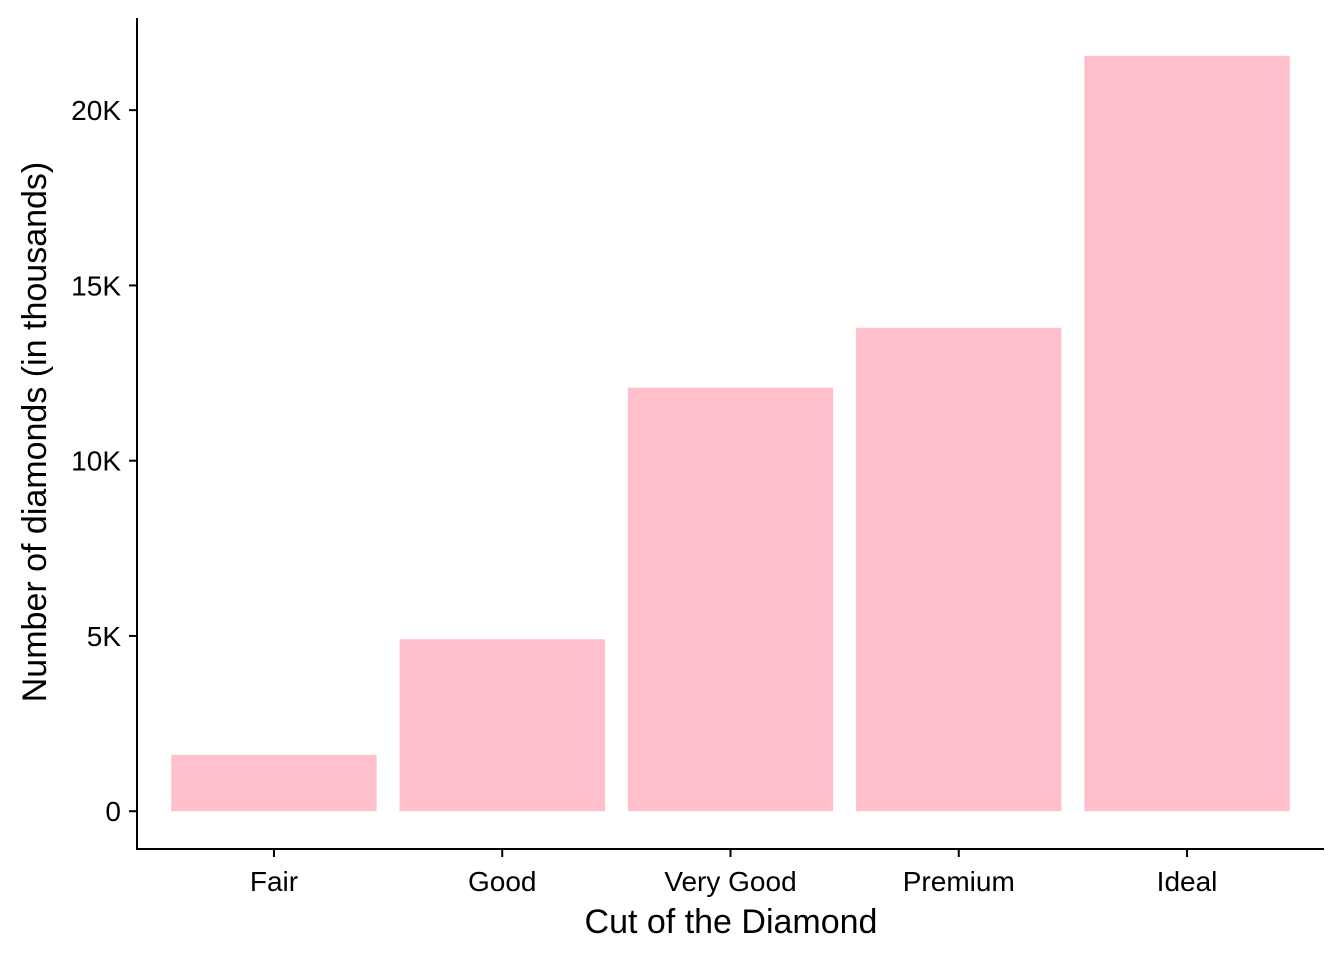 This screenshot has height=960, width=1344. I want to click on x-axis-title: Cut of the Diamond, so click(731, 922).